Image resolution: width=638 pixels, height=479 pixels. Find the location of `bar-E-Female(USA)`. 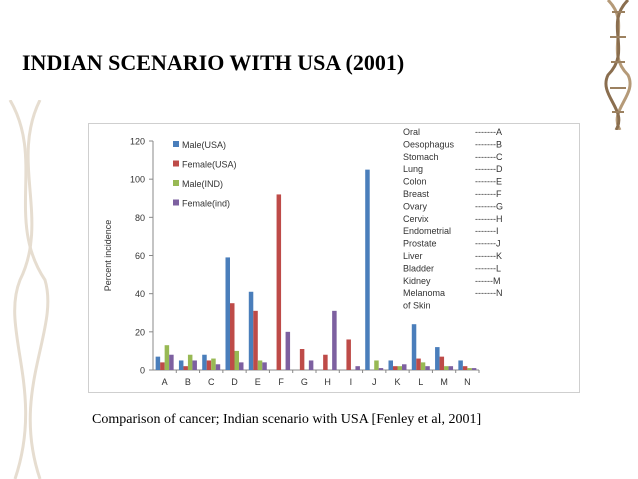

bar-E-Female(USA) is located at coordinates (255, 340).